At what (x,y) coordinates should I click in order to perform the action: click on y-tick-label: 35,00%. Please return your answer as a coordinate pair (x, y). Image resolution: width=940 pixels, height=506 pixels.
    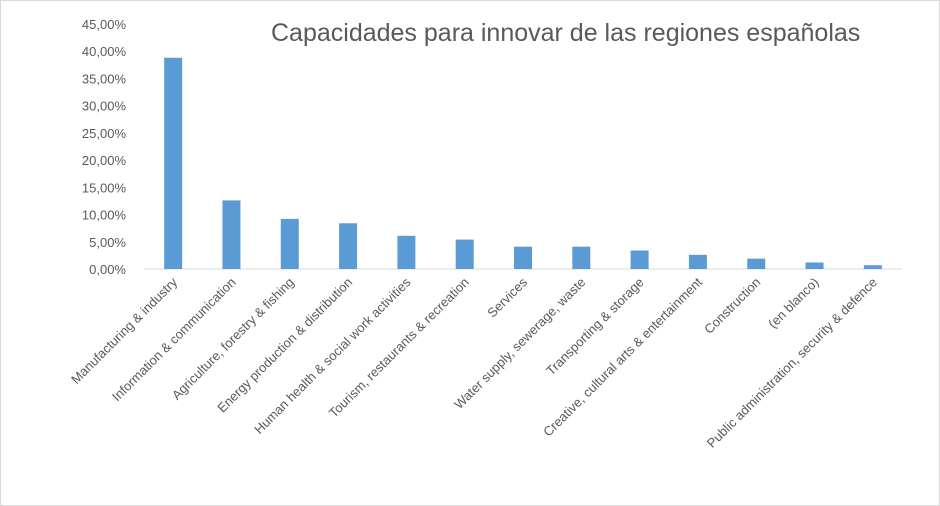
    Looking at the image, I should click on (104, 78).